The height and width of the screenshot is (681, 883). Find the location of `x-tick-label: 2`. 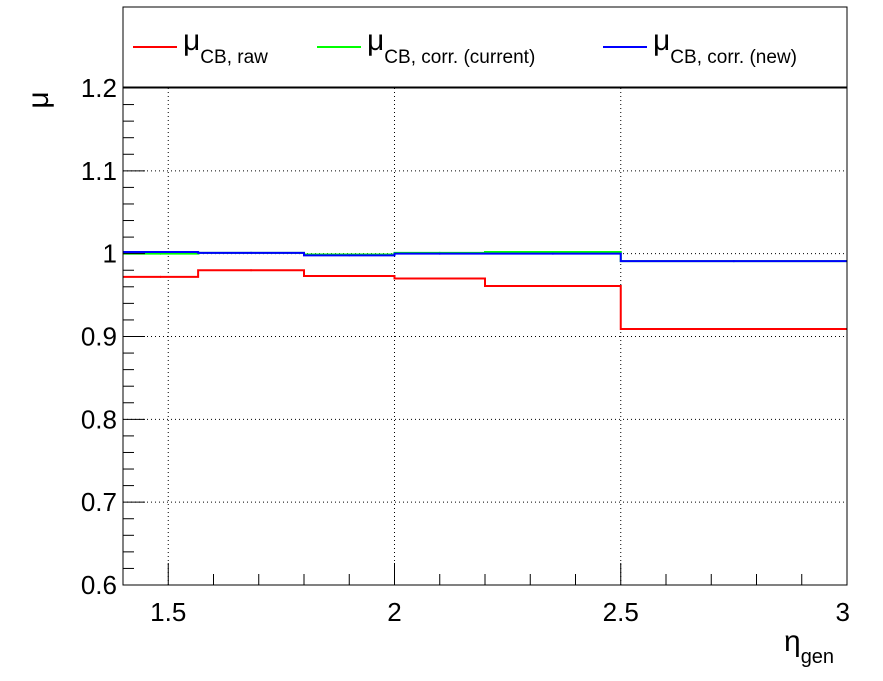

x-tick-label: 2 is located at coordinates (394, 612).